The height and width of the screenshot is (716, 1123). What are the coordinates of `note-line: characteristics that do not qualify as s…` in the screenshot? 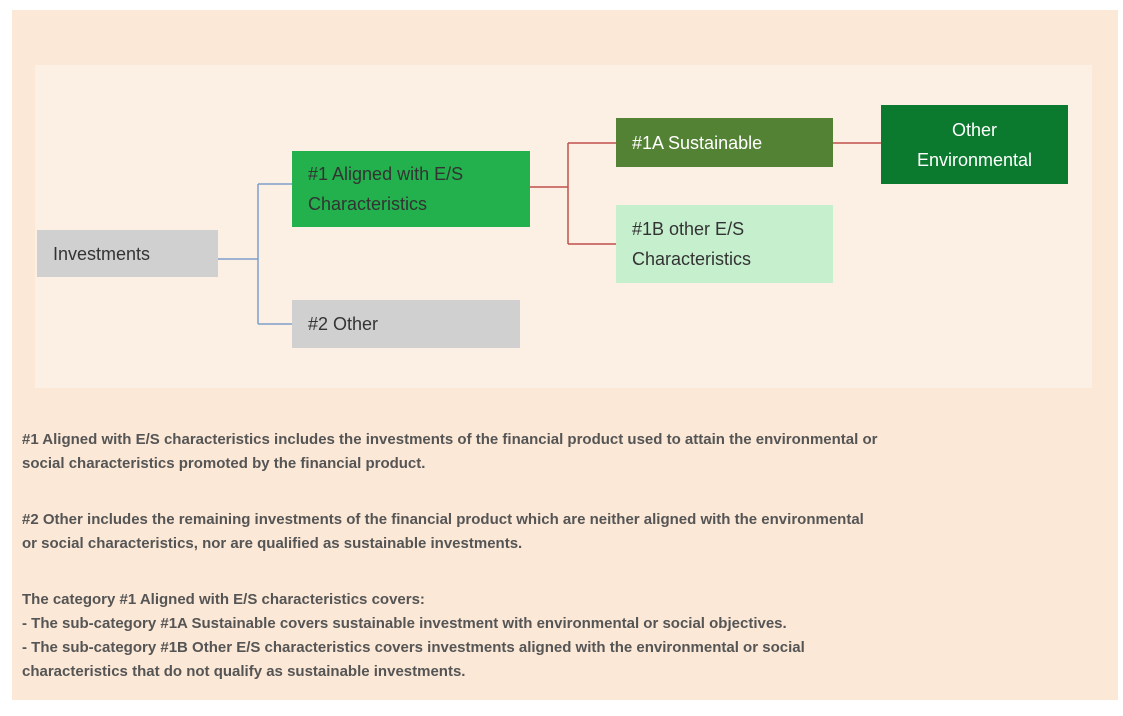 It's located at (244, 671).